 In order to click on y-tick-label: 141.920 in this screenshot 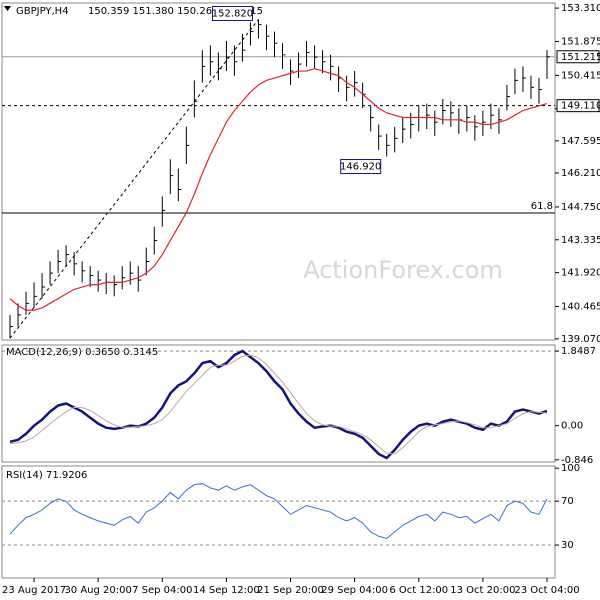, I will do `click(580, 273)`.